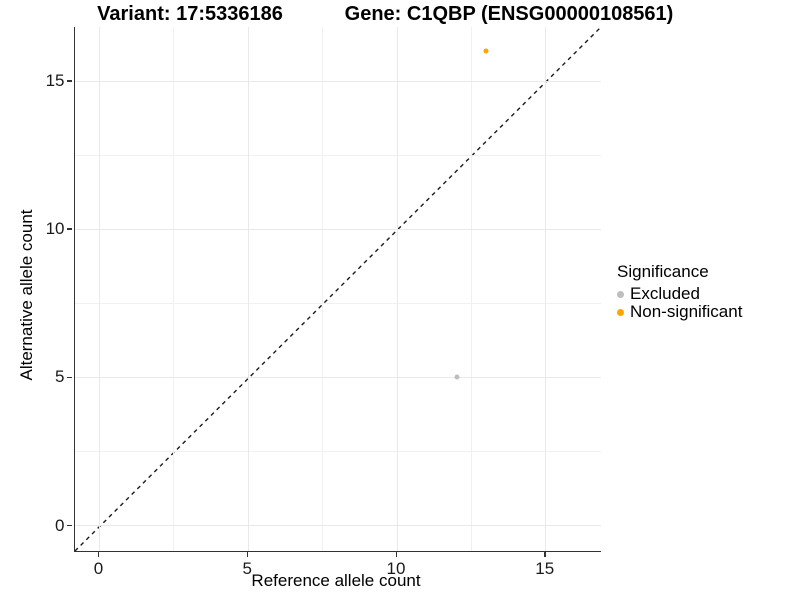 The height and width of the screenshot is (600, 800). What do you see at coordinates (98, 568) in the screenshot?
I see `x-axis-tick-label: 0` at bounding box center [98, 568].